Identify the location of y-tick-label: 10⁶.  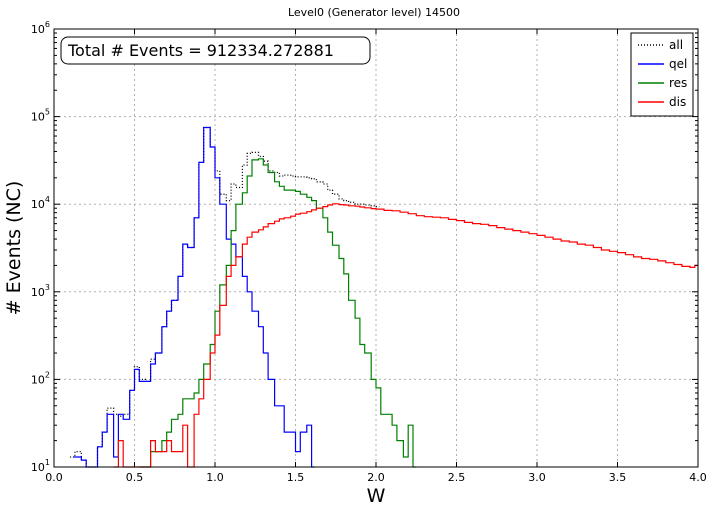
(40, 28).